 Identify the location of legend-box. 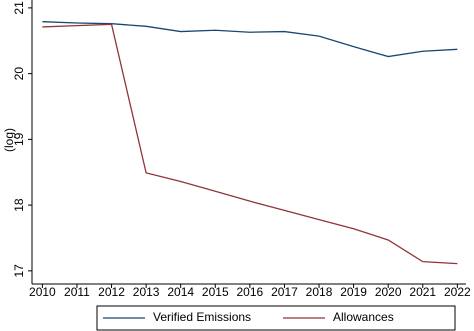
(276, 318).